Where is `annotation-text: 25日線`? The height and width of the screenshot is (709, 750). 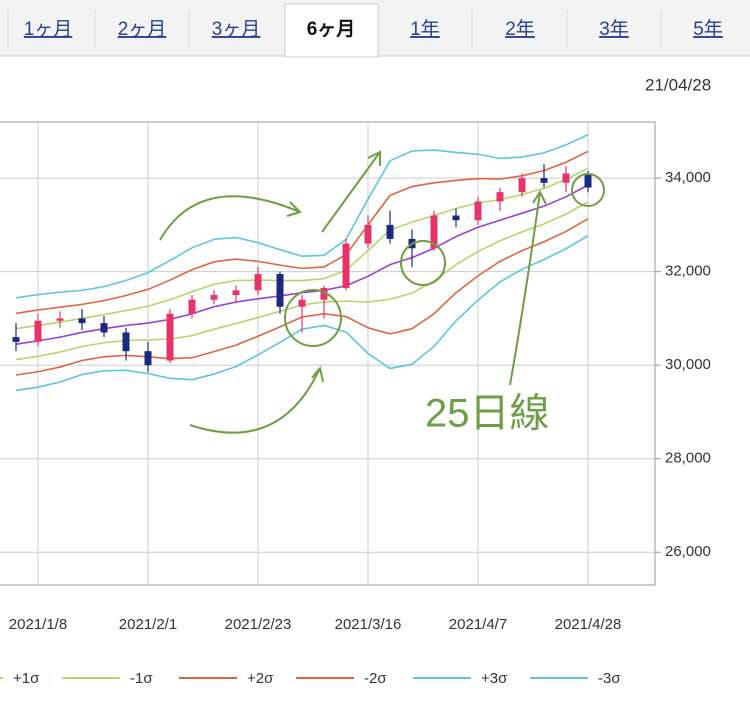
annotation-text: 25日線 is located at coordinates (487, 414).